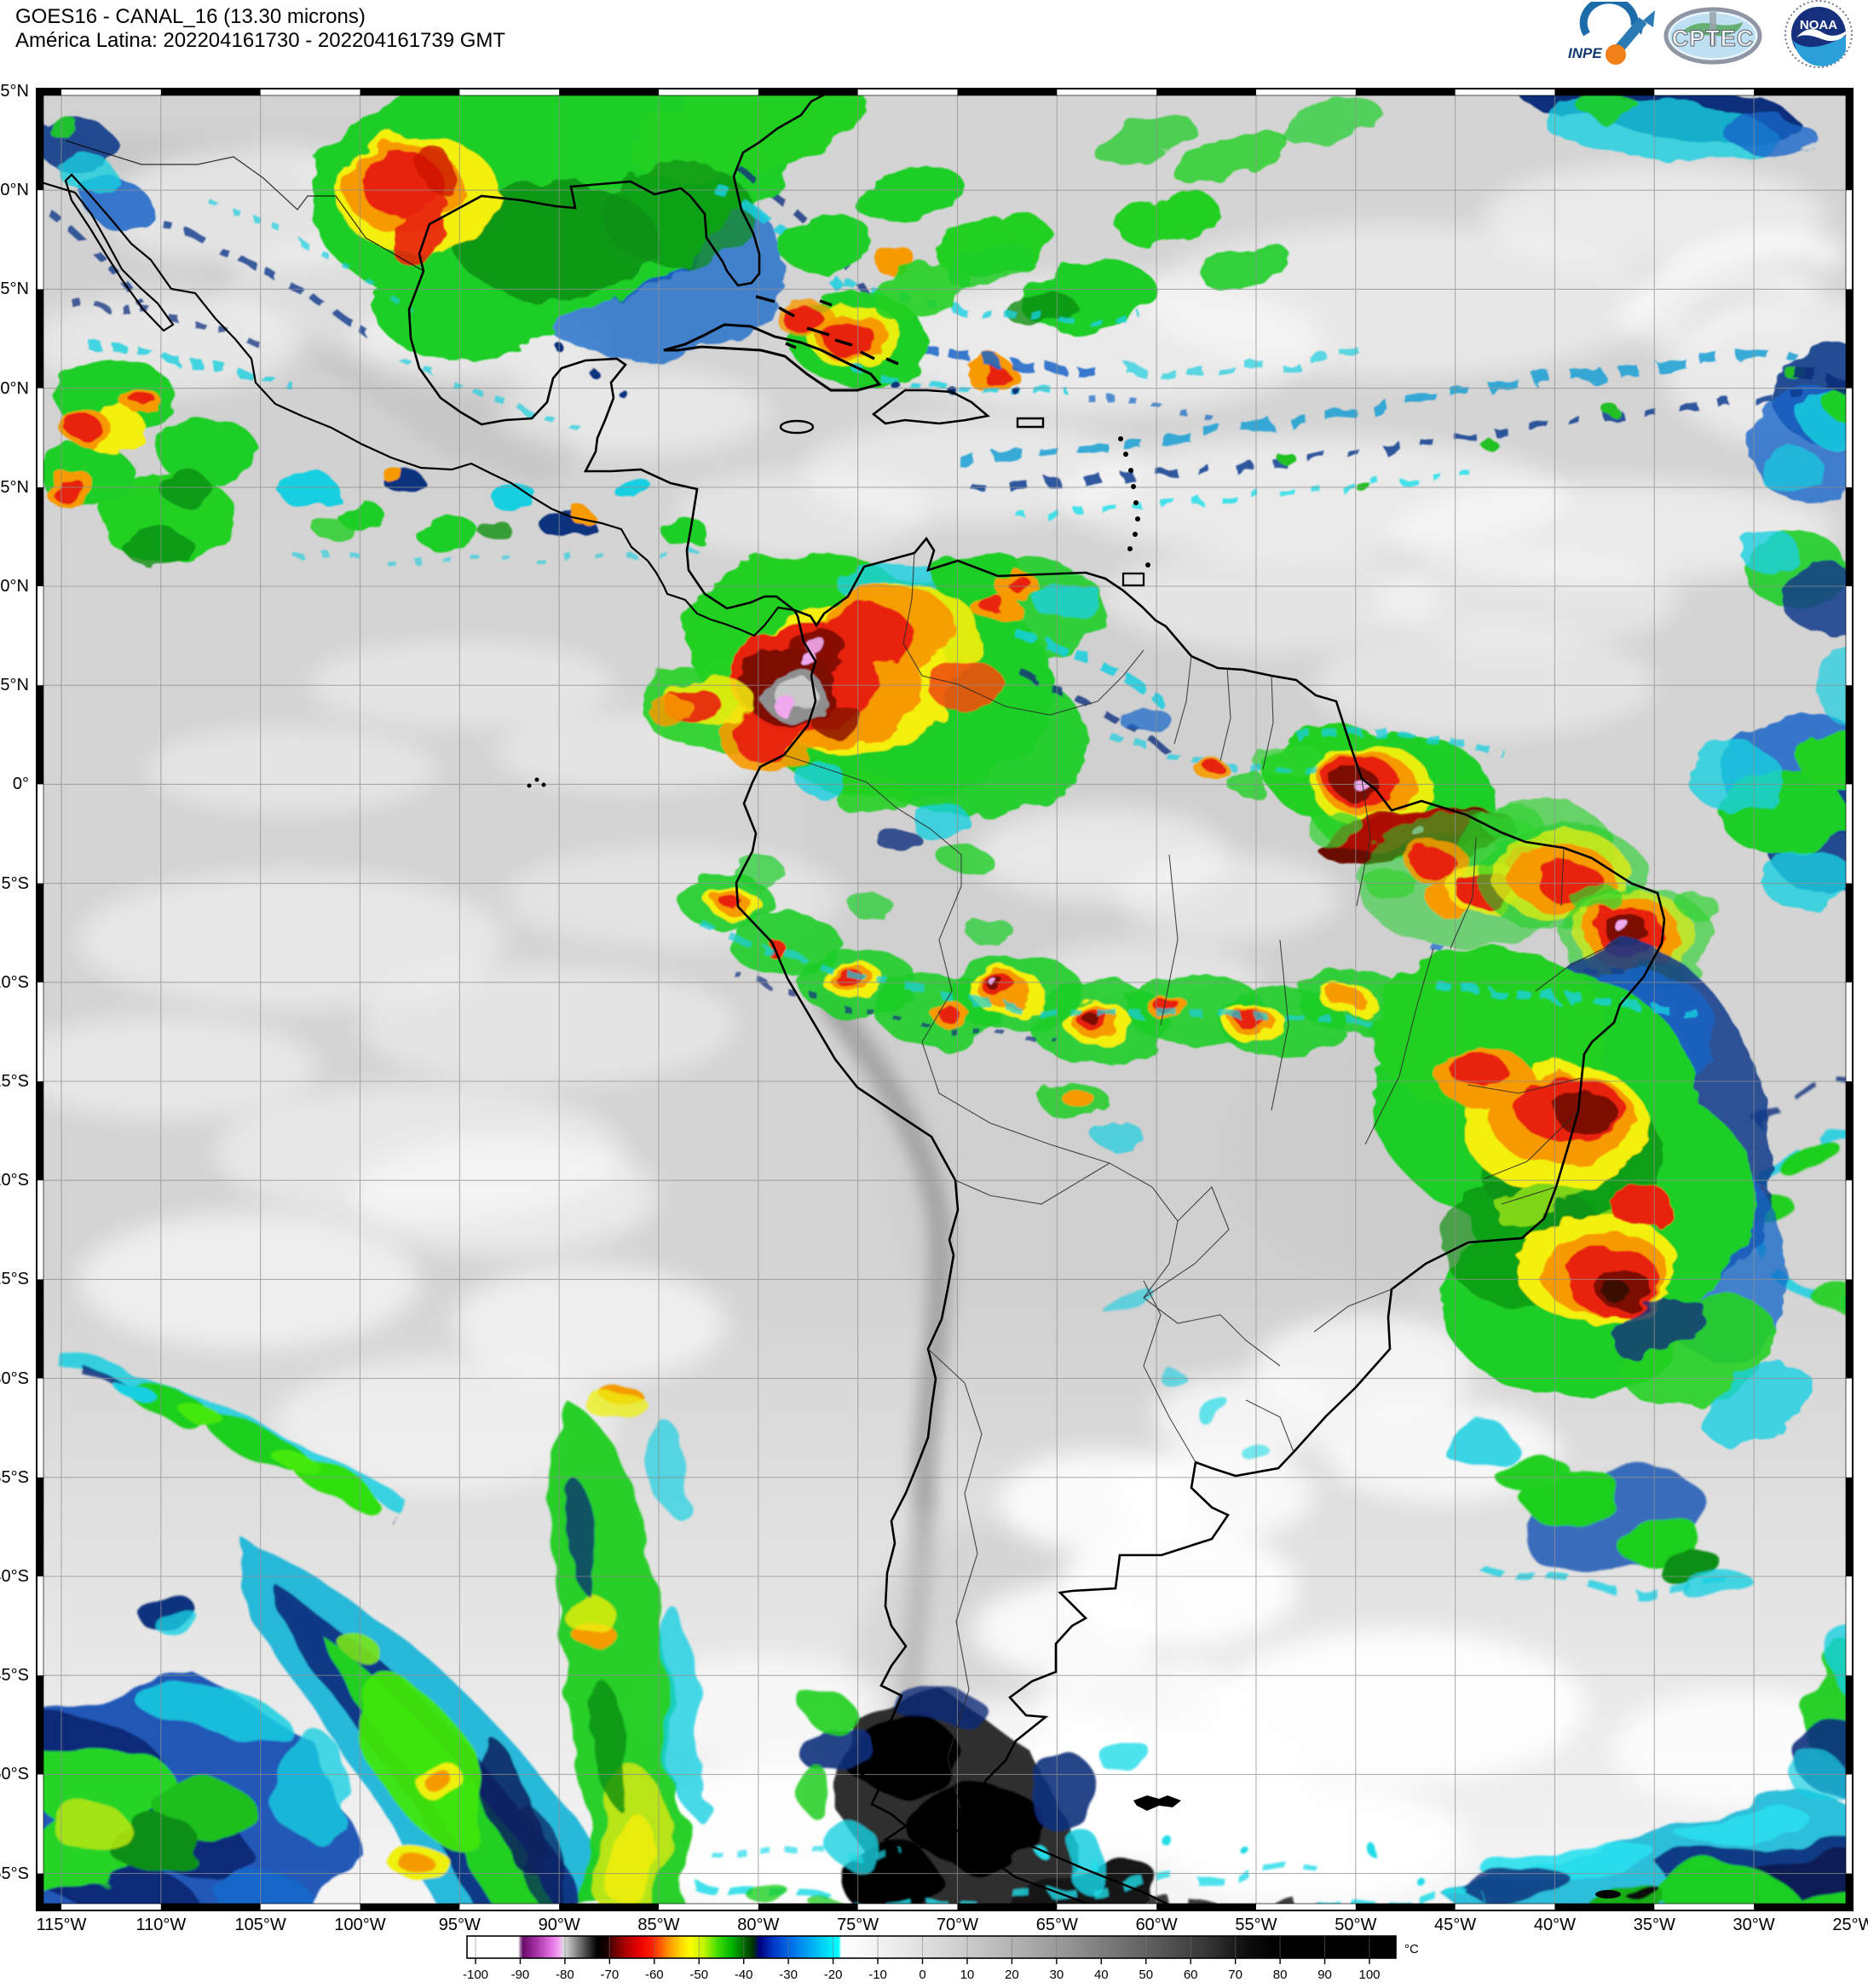  Describe the element at coordinates (1609, 19) in the screenshot. I see `inpe-swirl-icon` at that location.